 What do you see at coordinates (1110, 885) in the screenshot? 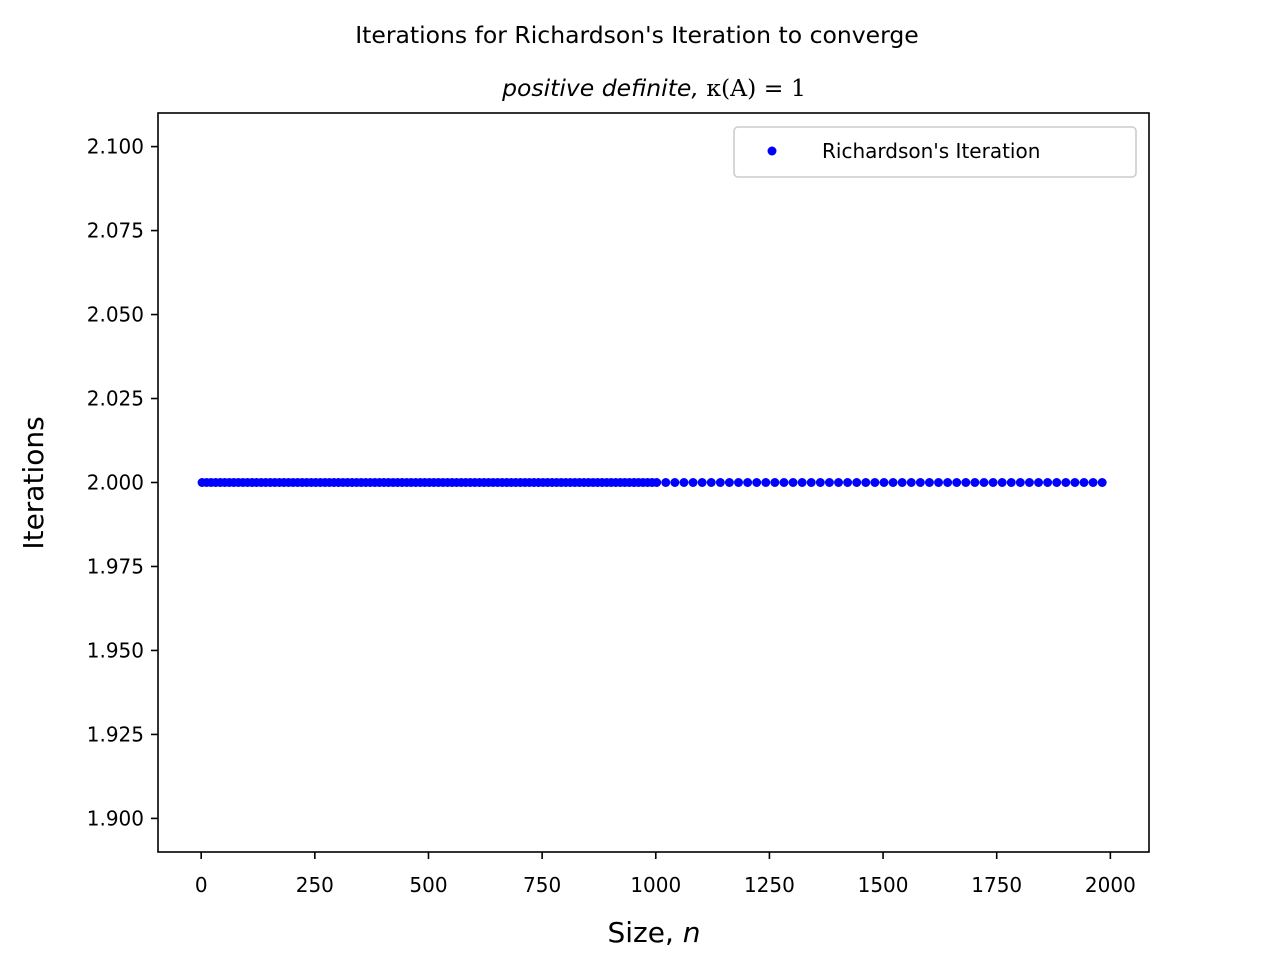
I see `x-tick-label: 2000` at bounding box center [1110, 885].